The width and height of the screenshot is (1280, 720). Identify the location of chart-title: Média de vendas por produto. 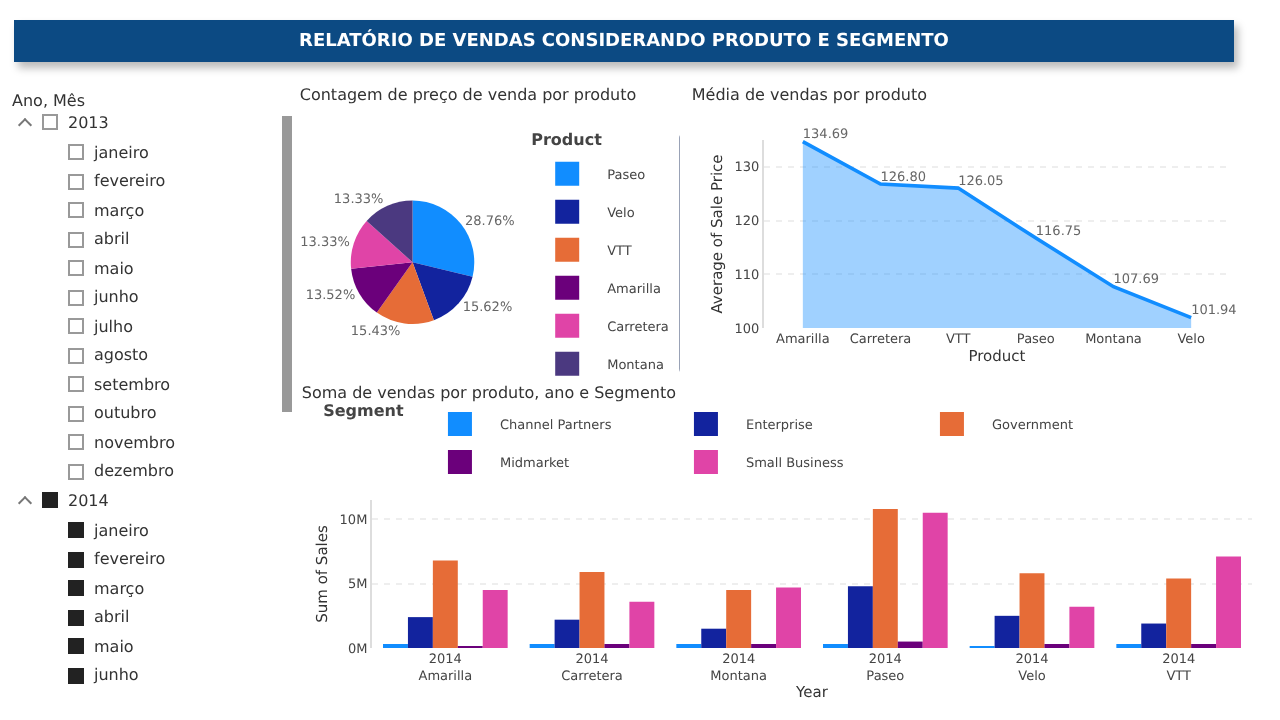
(809, 95).